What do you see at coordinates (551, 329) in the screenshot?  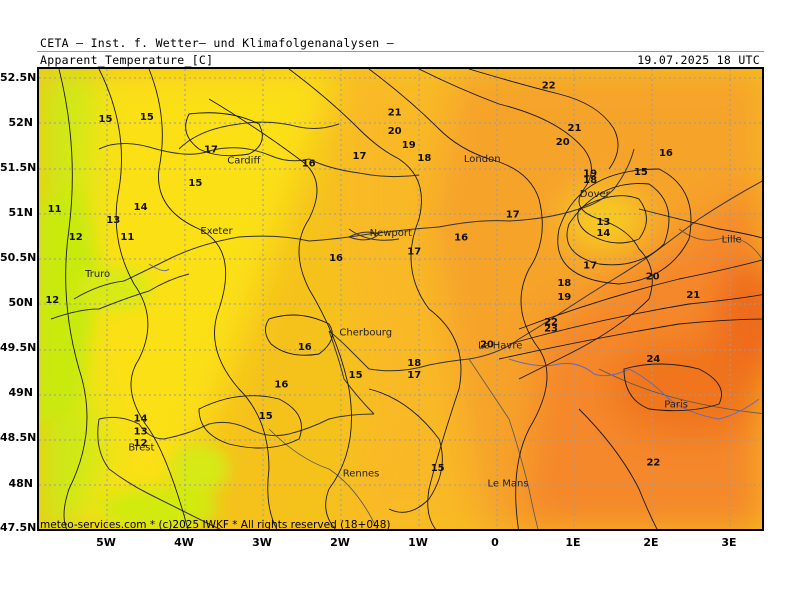 I see `contour-label: 23` at bounding box center [551, 329].